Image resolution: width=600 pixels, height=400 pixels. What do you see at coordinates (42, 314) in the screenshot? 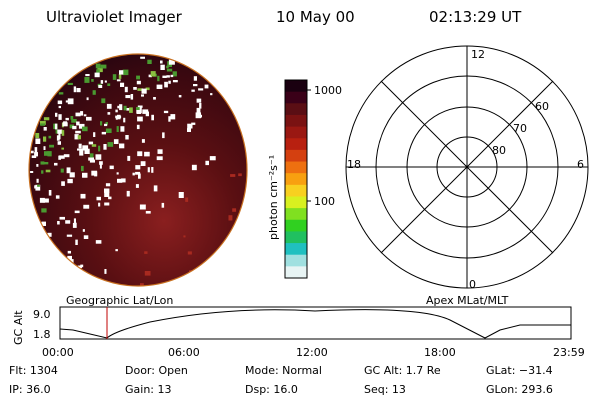
I see `orbit-ytick-9: 9.0` at bounding box center [42, 314].